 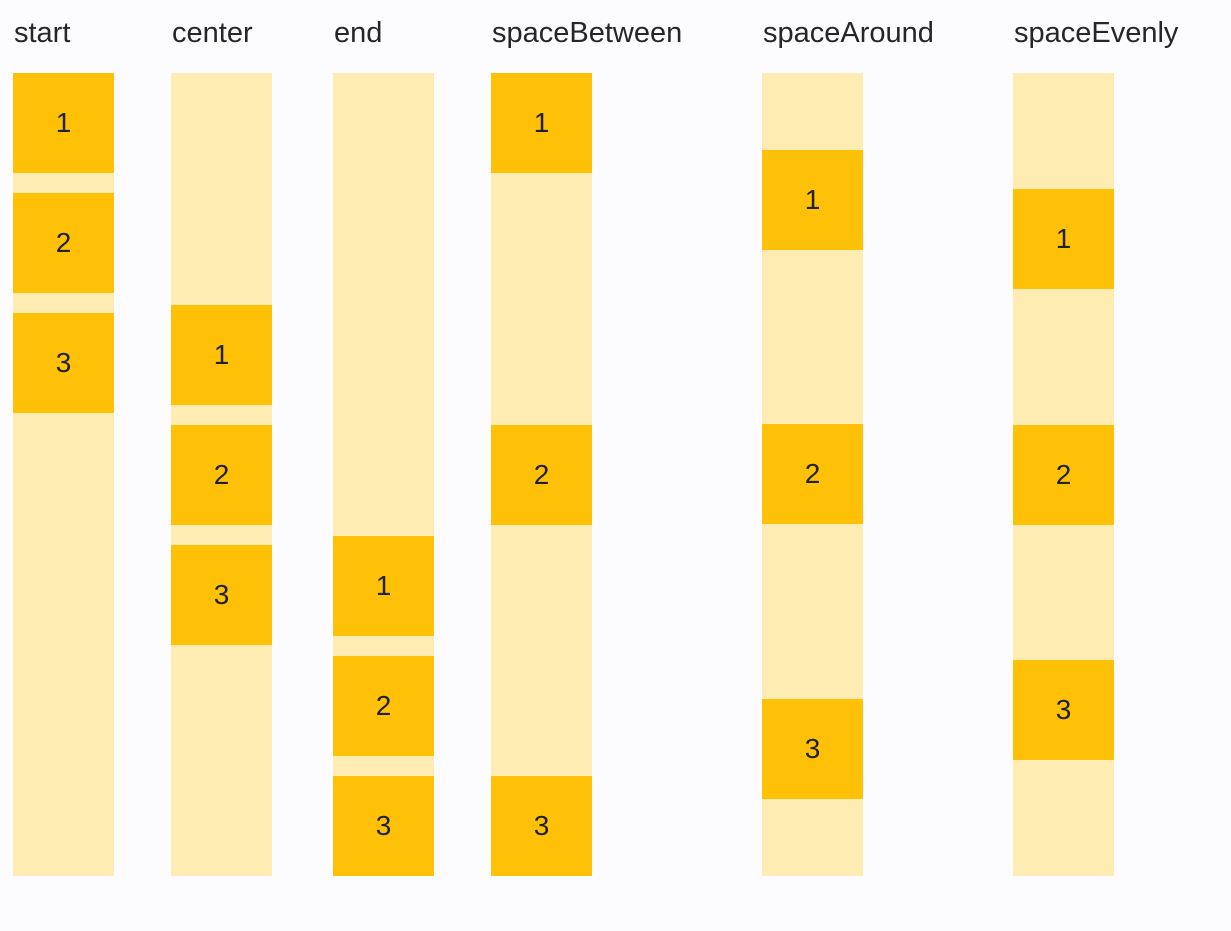 What do you see at coordinates (212, 33) in the screenshot?
I see `column-label: center` at bounding box center [212, 33].